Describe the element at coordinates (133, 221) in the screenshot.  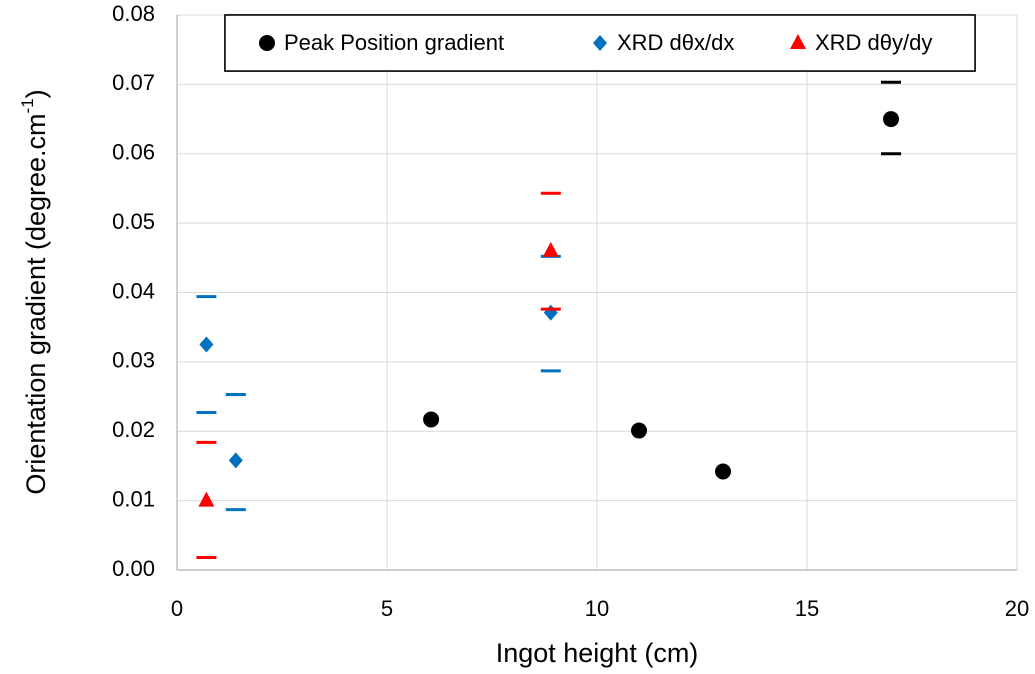
I see `y-tick-label: 0.05` at that location.